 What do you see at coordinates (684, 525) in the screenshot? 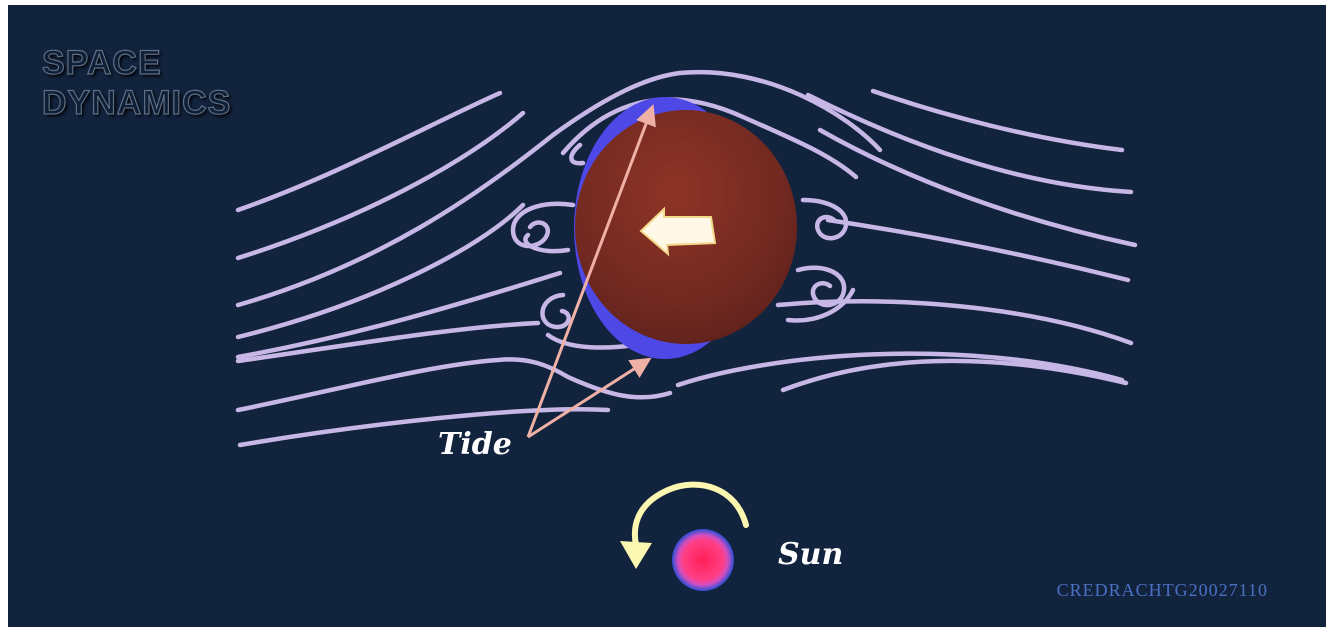
I see `counter-clockwise-arrow-icon` at bounding box center [684, 525].